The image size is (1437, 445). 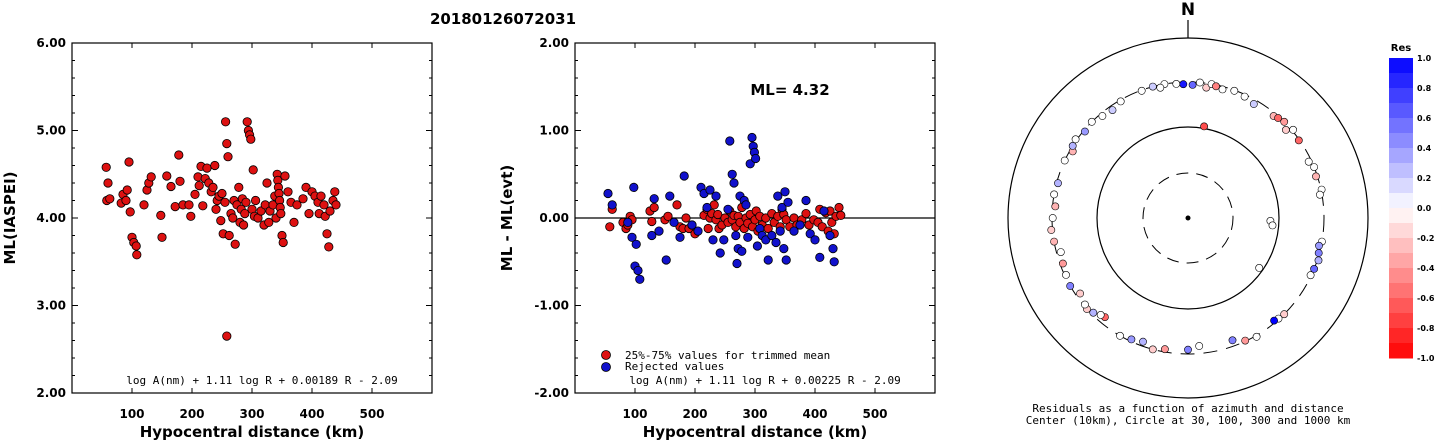 What do you see at coordinates (51, 43) in the screenshot?
I see `y-tick-label: 6.00` at bounding box center [51, 43].